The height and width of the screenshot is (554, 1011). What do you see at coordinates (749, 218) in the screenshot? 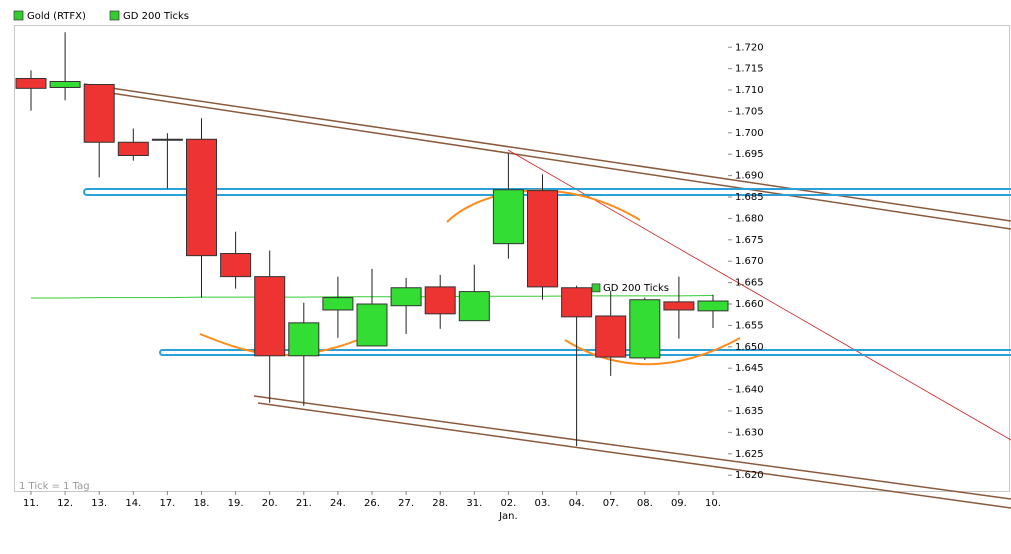
I see `y-tick-label: 1.680` at bounding box center [749, 218].